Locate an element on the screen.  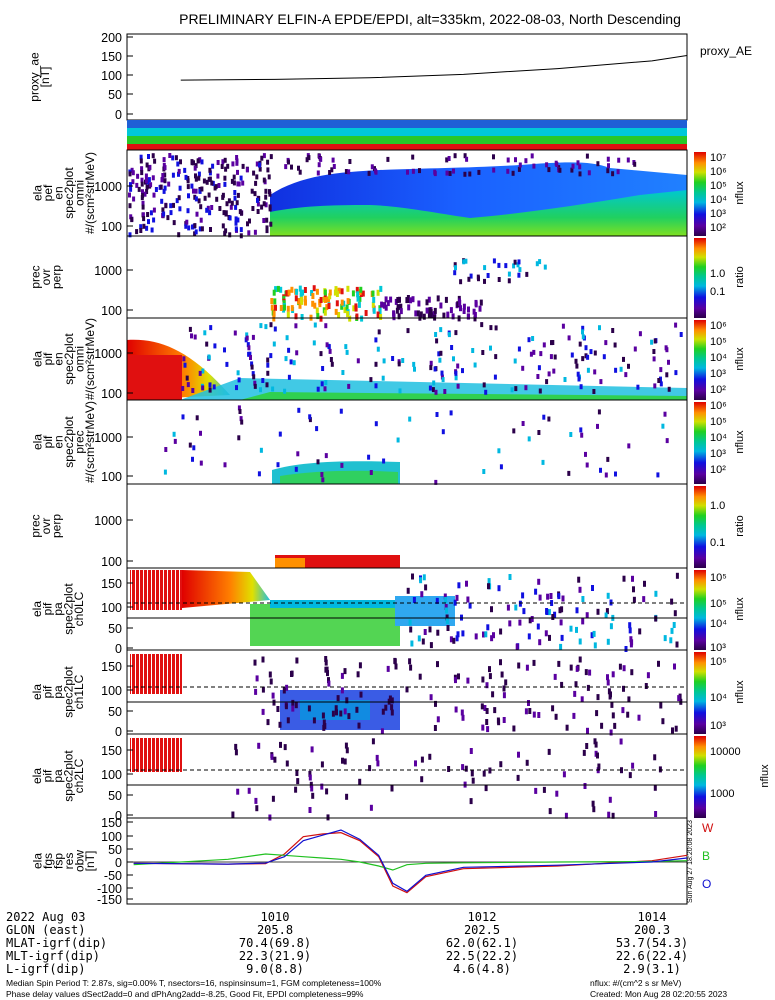
panel-1-ylabel-3: spec2plot is located at coordinates (69, 193).